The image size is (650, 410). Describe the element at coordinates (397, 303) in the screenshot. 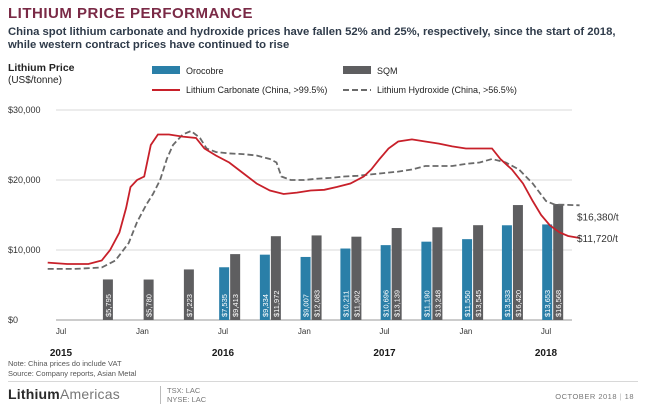

I see `bar-sqm-label: $13,139` at that location.